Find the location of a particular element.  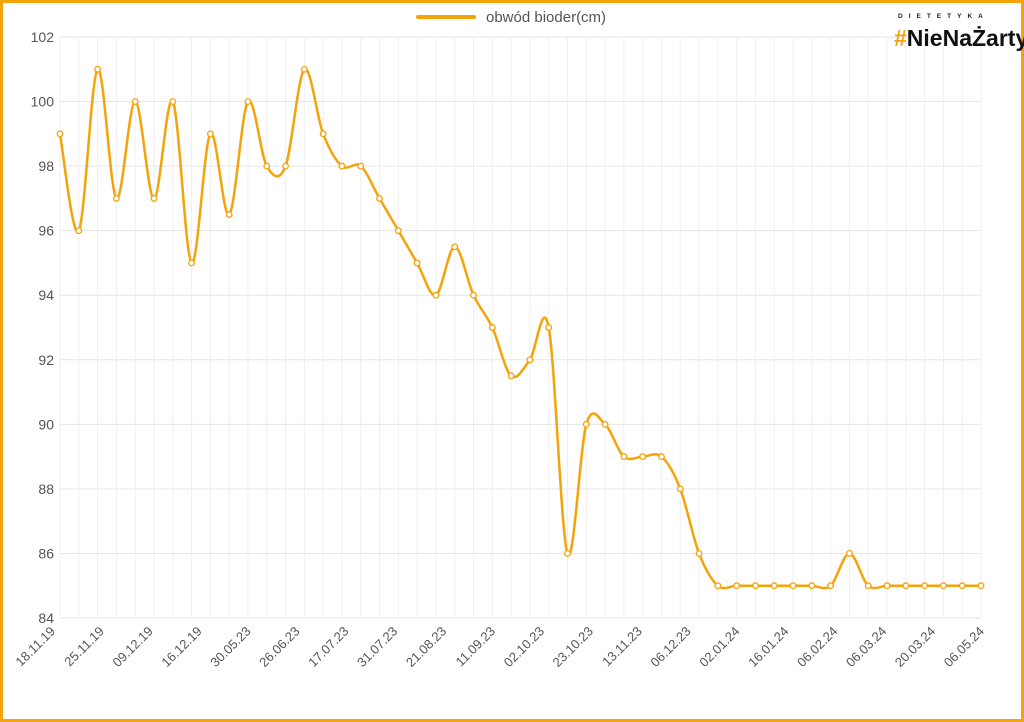

legend: obwód bioder(cm) is located at coordinates (511, 17).